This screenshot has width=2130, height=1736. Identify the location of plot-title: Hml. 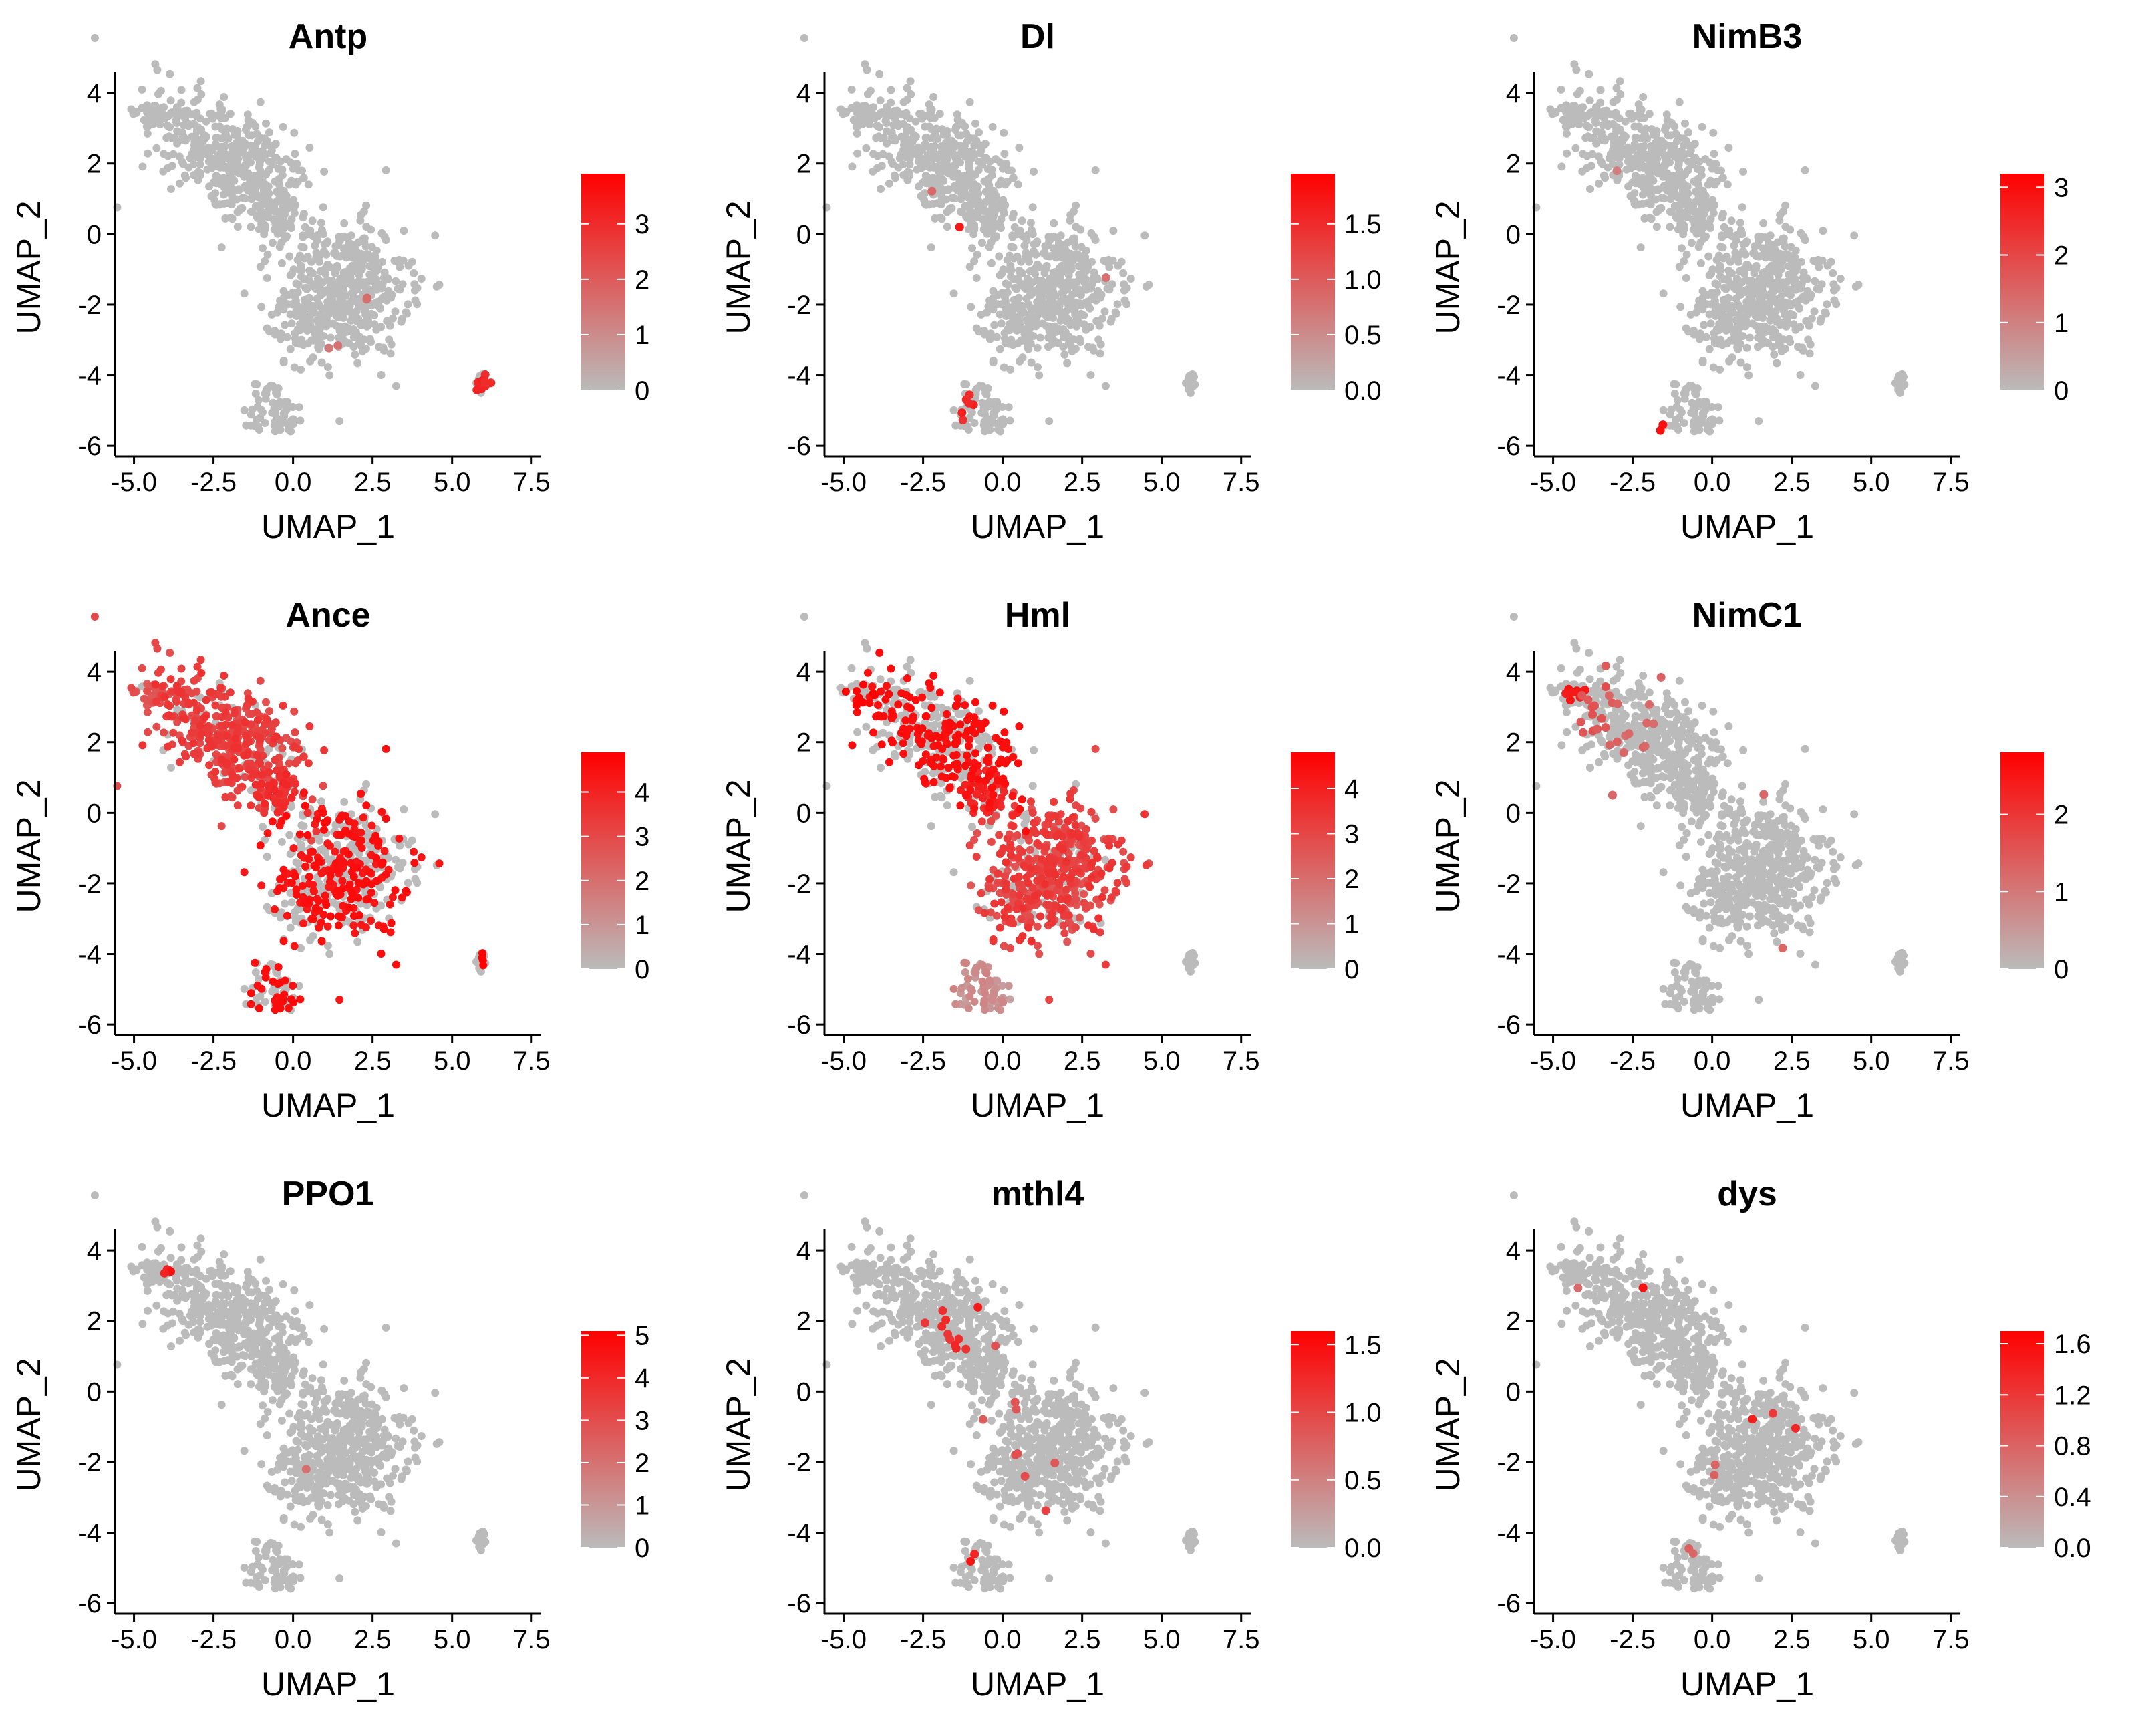
(1037, 615).